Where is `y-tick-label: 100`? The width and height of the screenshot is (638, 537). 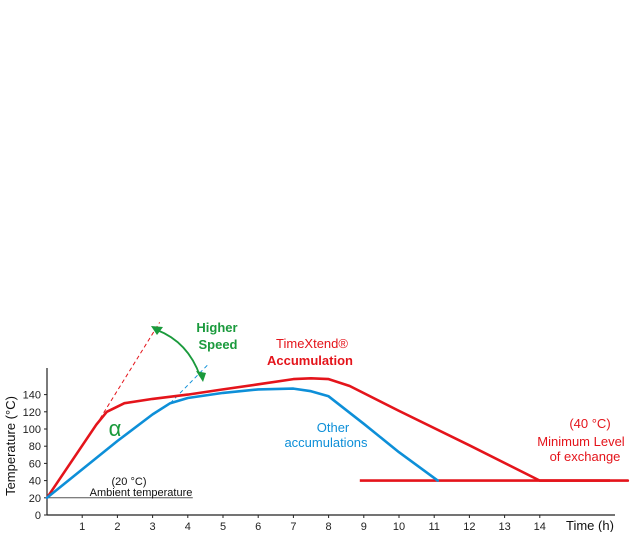 y-tick-label: 100 is located at coordinates (32, 430).